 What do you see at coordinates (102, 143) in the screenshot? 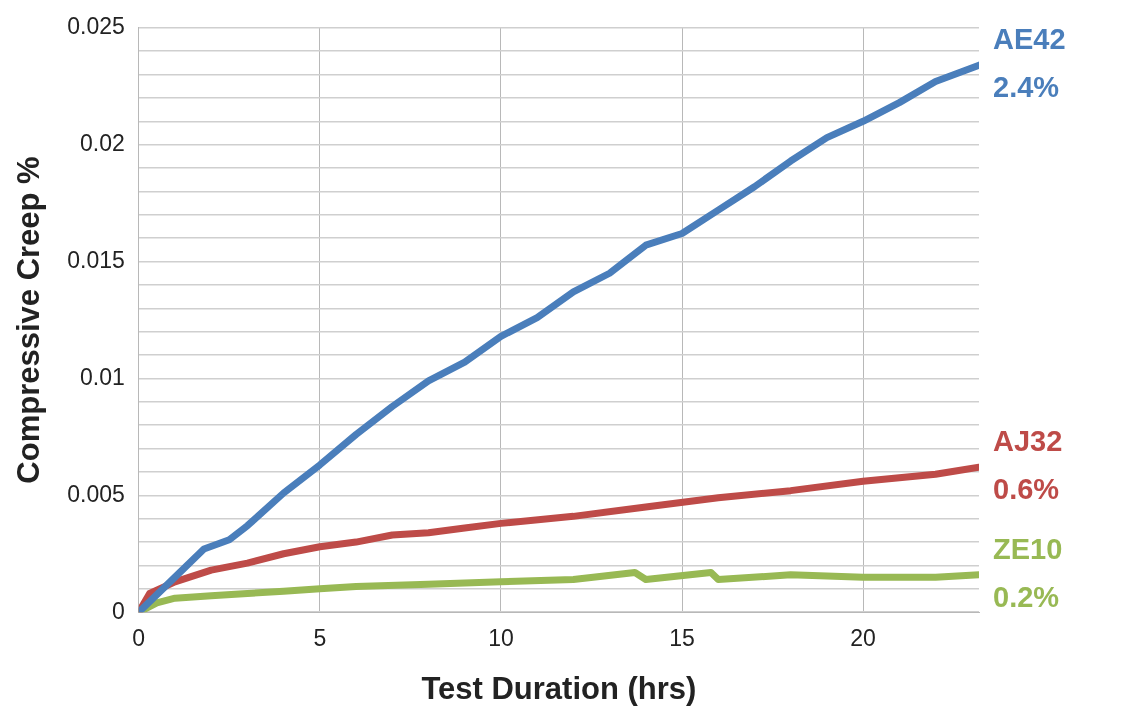
I see `y-tick-label: 0.02` at bounding box center [102, 143].